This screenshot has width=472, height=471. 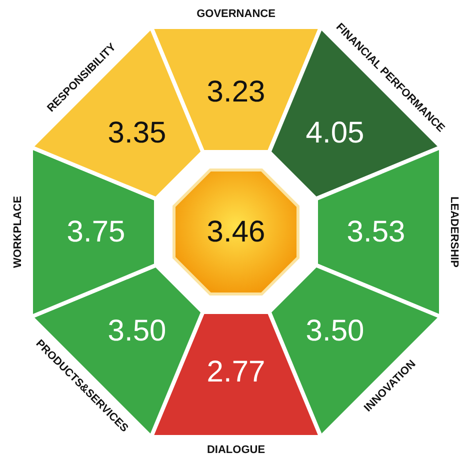 I want to click on data-label: 3.75, so click(x=96, y=232).